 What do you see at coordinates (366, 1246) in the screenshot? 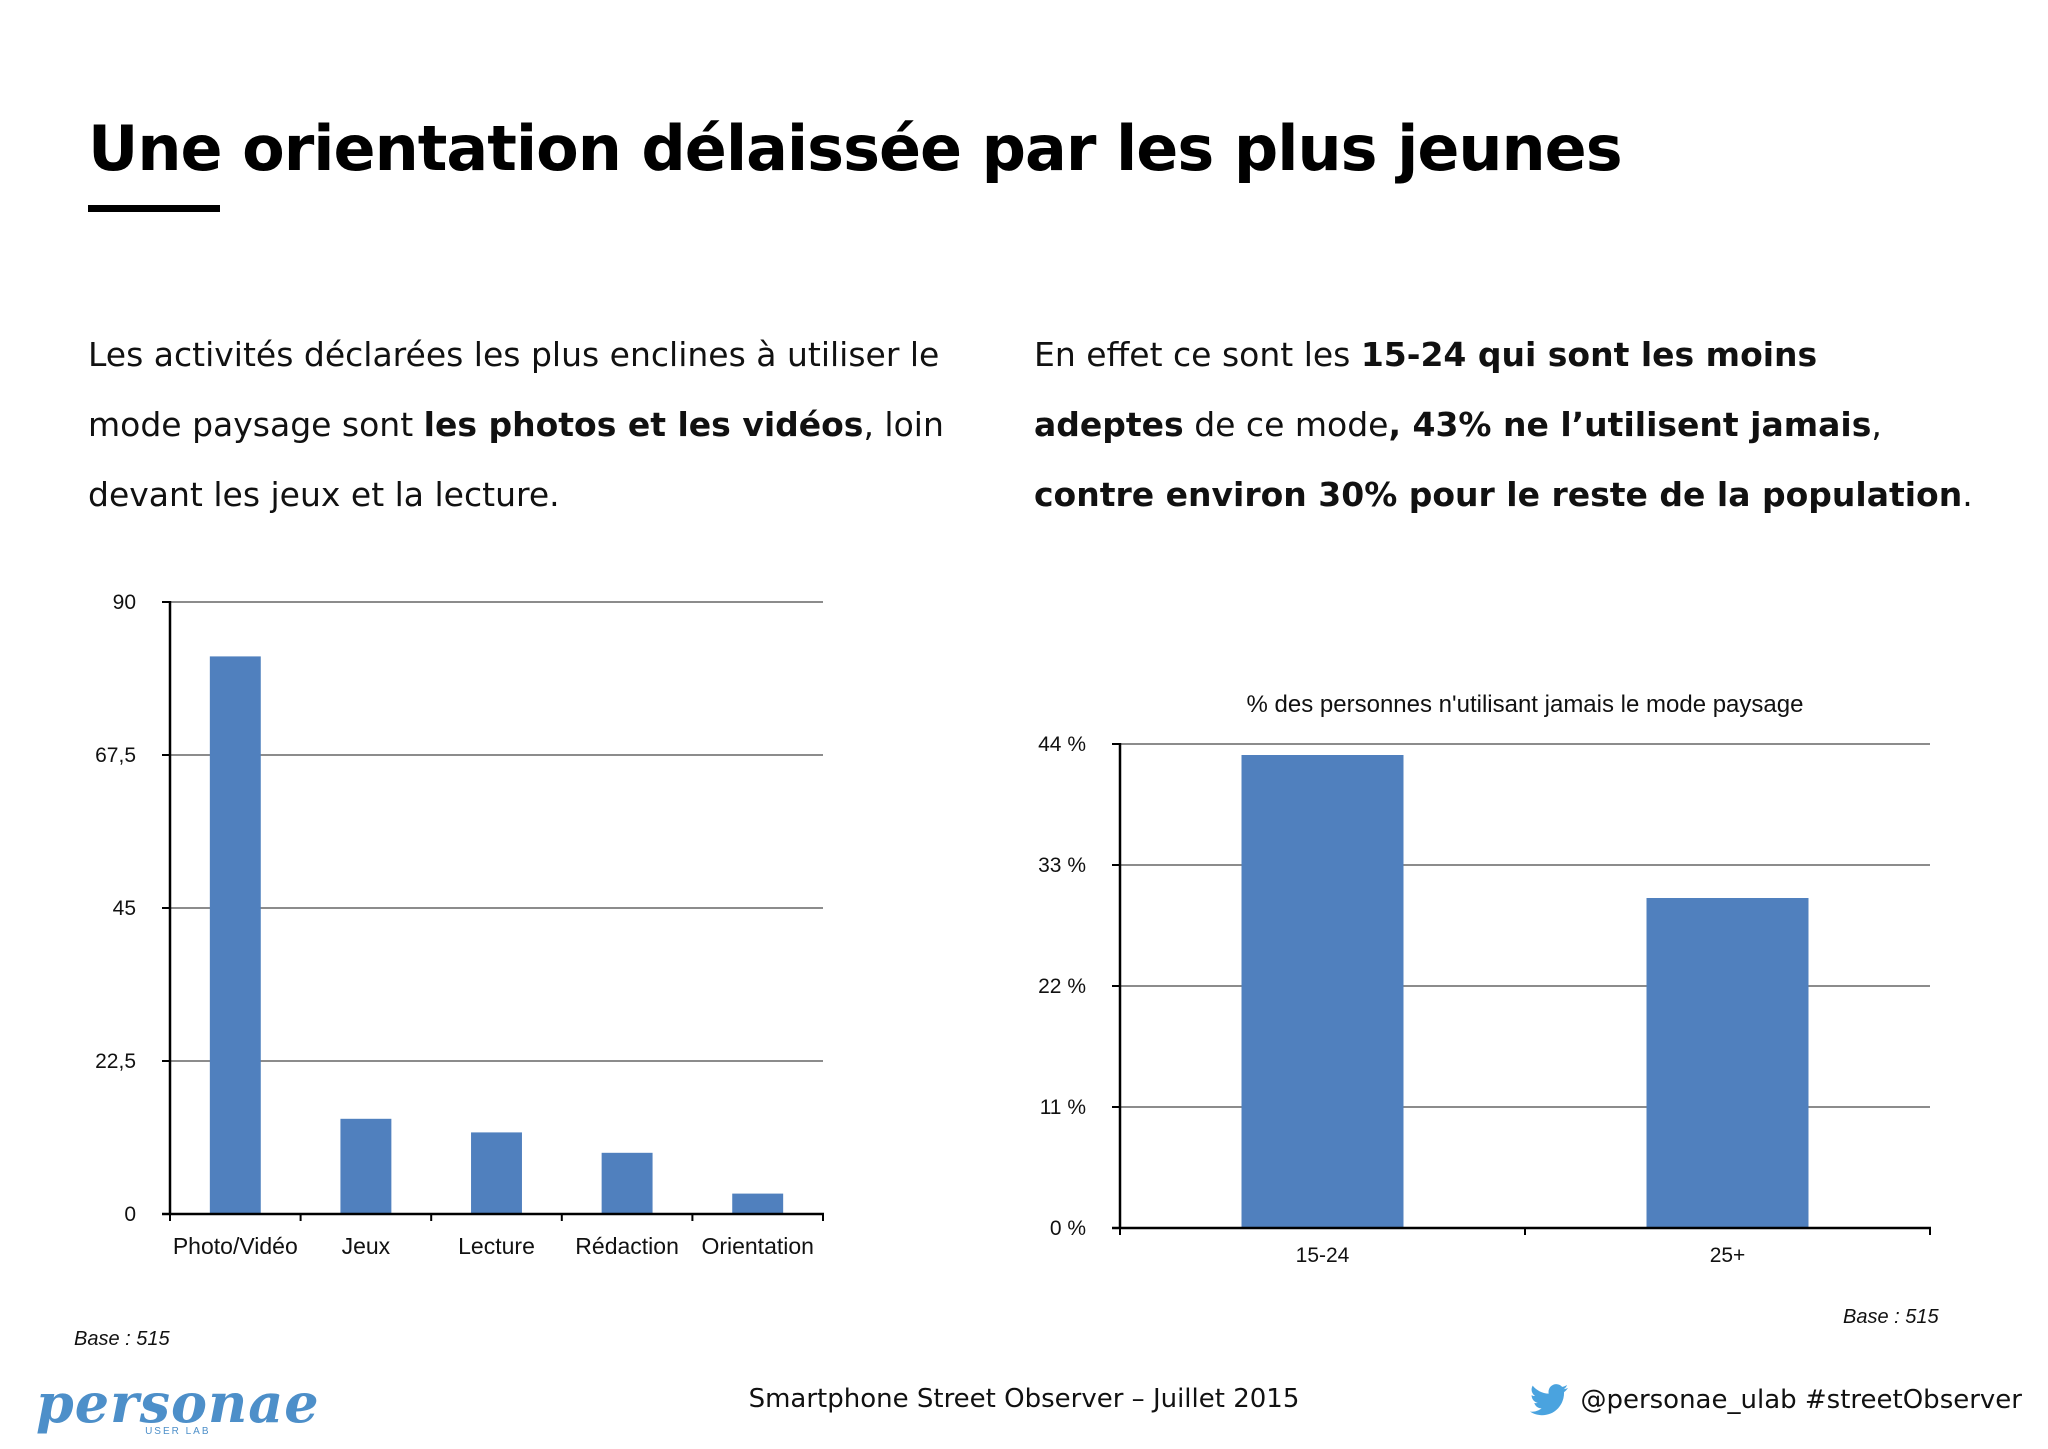
I see `x-tick-label: Jeux` at bounding box center [366, 1246].